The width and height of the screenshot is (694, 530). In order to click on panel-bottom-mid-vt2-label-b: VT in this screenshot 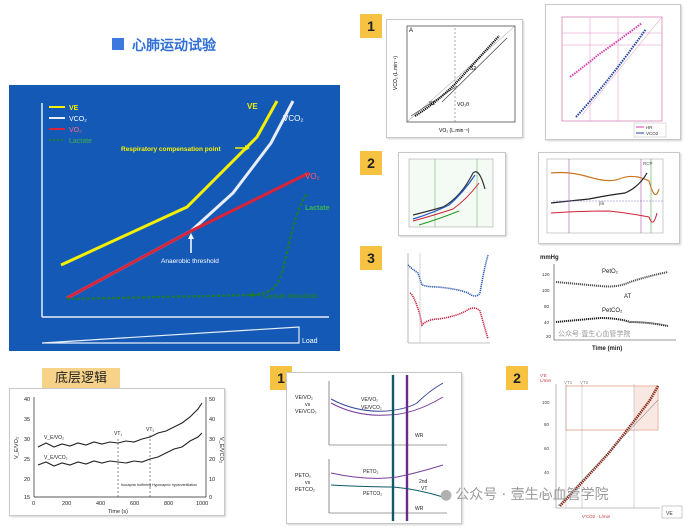, I will do `click(424, 489)`.